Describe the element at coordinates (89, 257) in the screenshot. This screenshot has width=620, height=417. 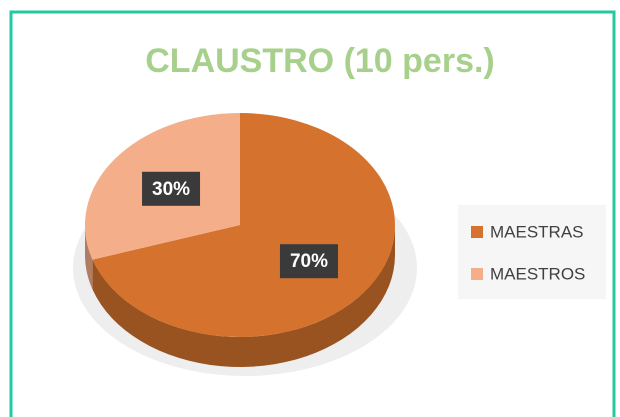
I see `slice-side` at that location.